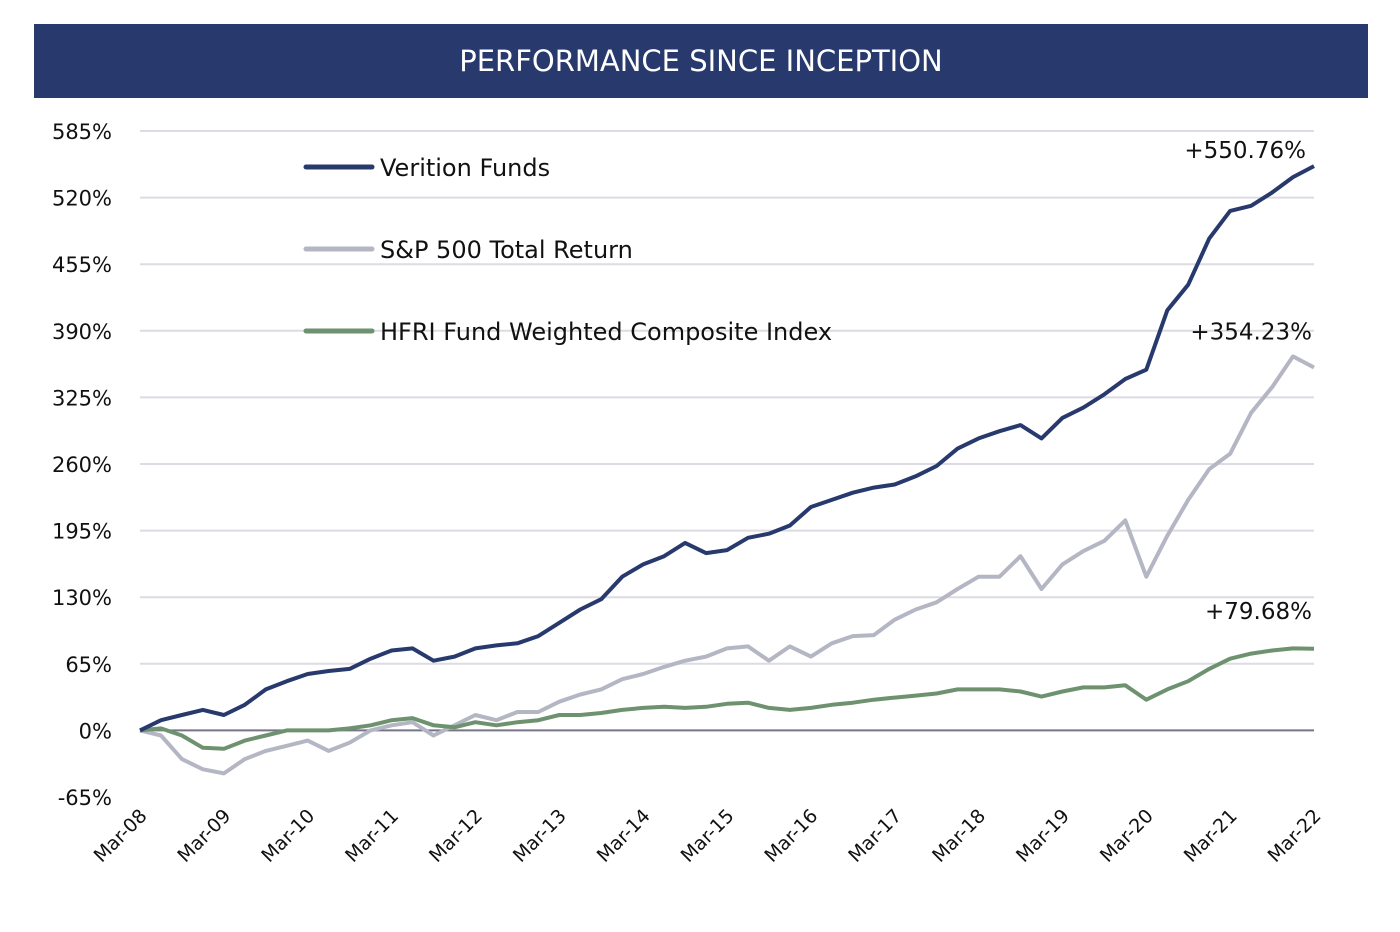 Image resolution: width=1400 pixels, height=932 pixels. Describe the element at coordinates (82, 265) in the screenshot. I see `y-tick-label: 455%` at that location.